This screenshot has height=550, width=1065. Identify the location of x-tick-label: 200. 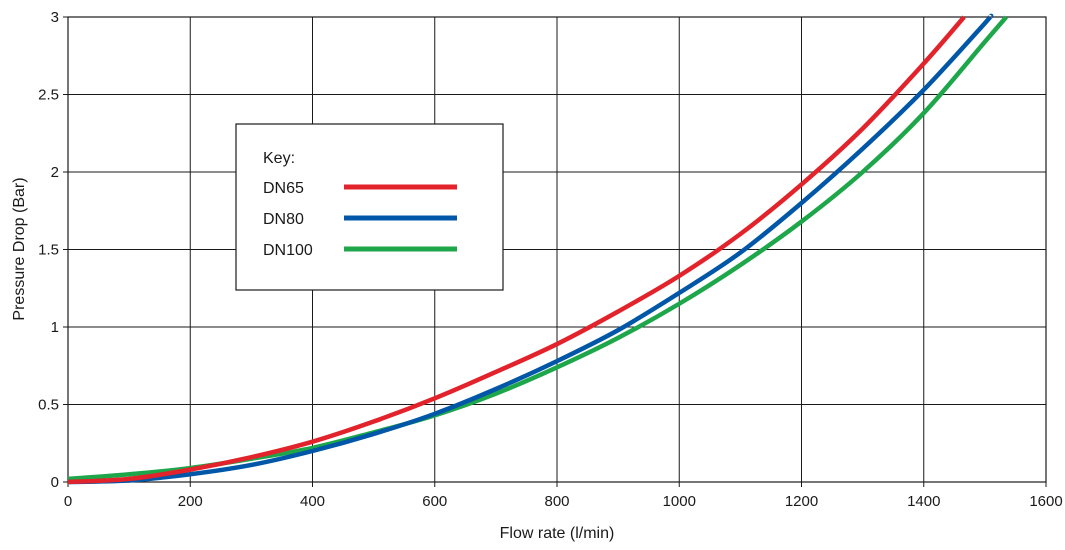
(190, 501).